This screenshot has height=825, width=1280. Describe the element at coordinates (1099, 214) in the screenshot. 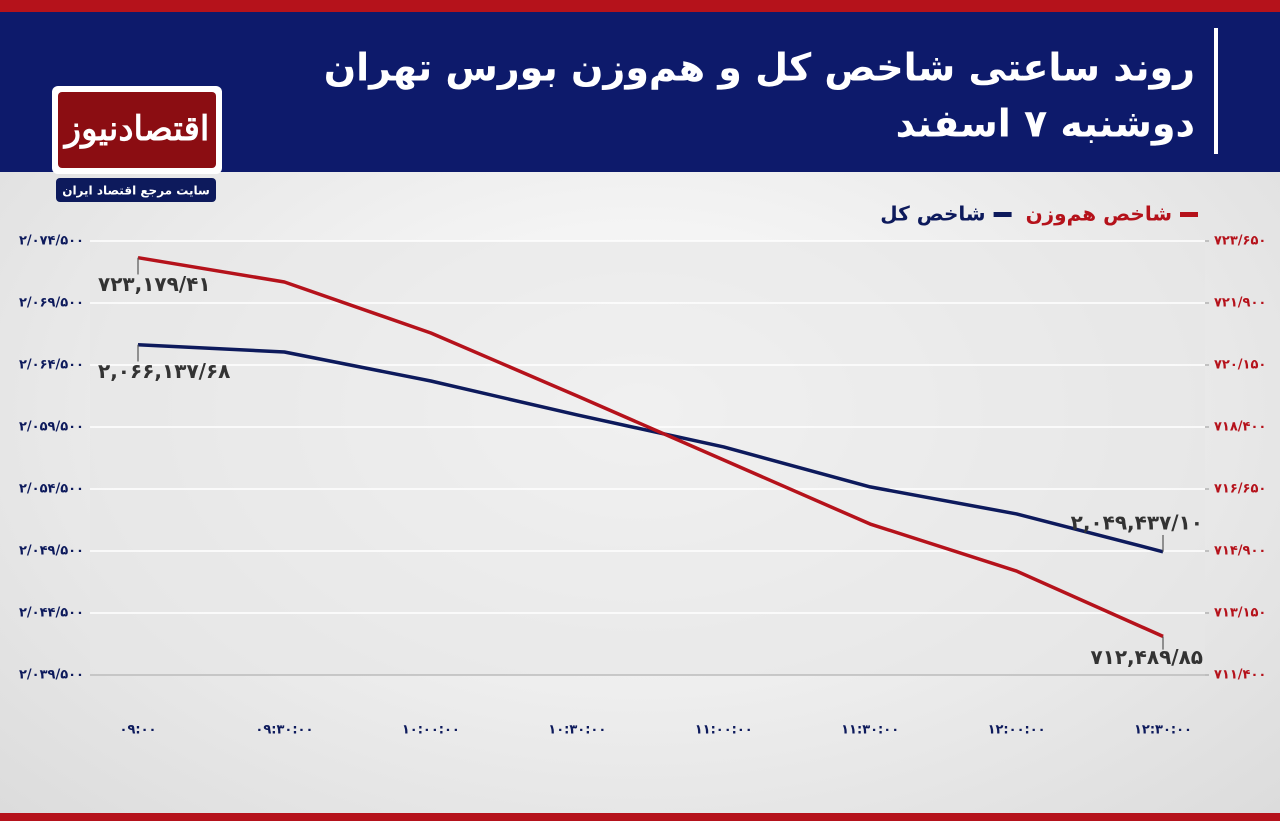

I see `legend-label: شاخص هم‌وزن` at that location.